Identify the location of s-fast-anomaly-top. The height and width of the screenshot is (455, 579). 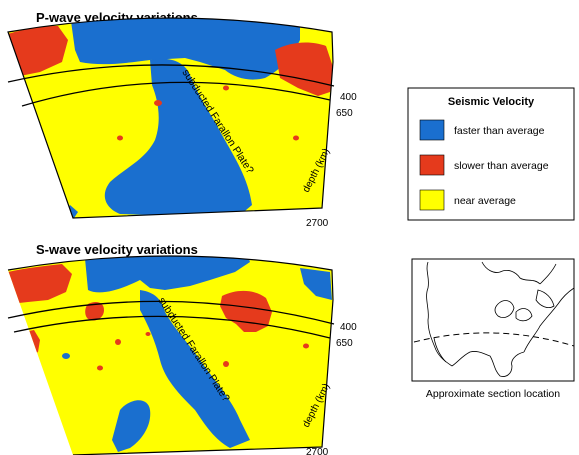
(167, 274).